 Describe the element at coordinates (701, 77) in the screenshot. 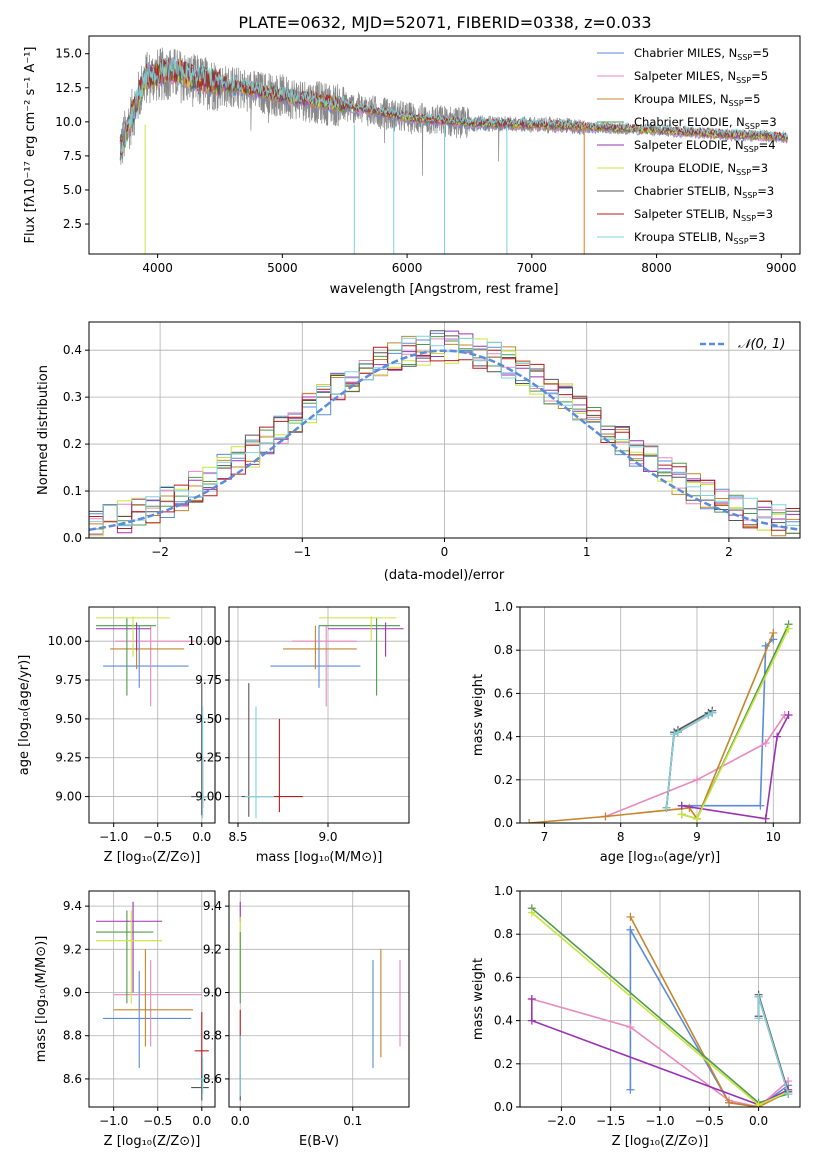

I see `legend-label: Salpeter MILES, NSSP=5` at that location.